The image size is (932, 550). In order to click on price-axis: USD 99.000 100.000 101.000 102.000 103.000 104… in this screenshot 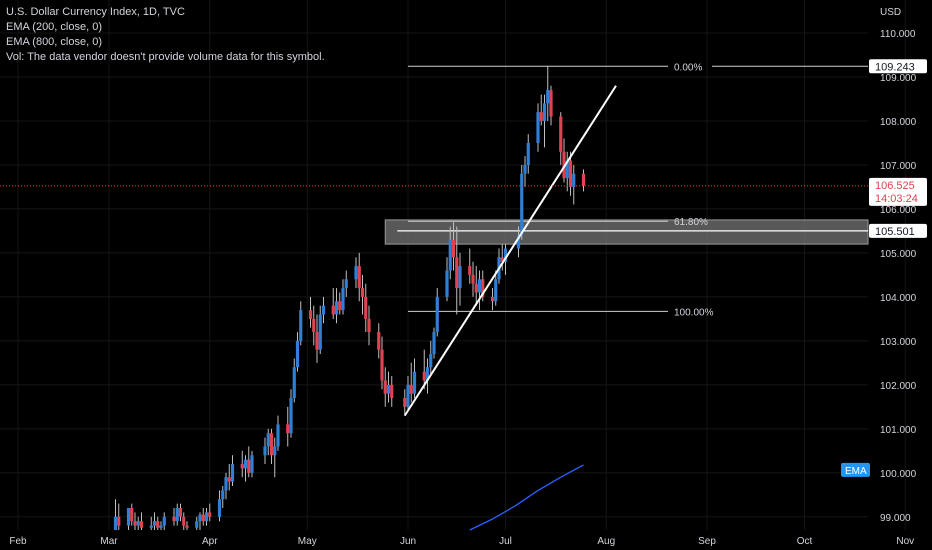, I will do `click(898, 265)`.